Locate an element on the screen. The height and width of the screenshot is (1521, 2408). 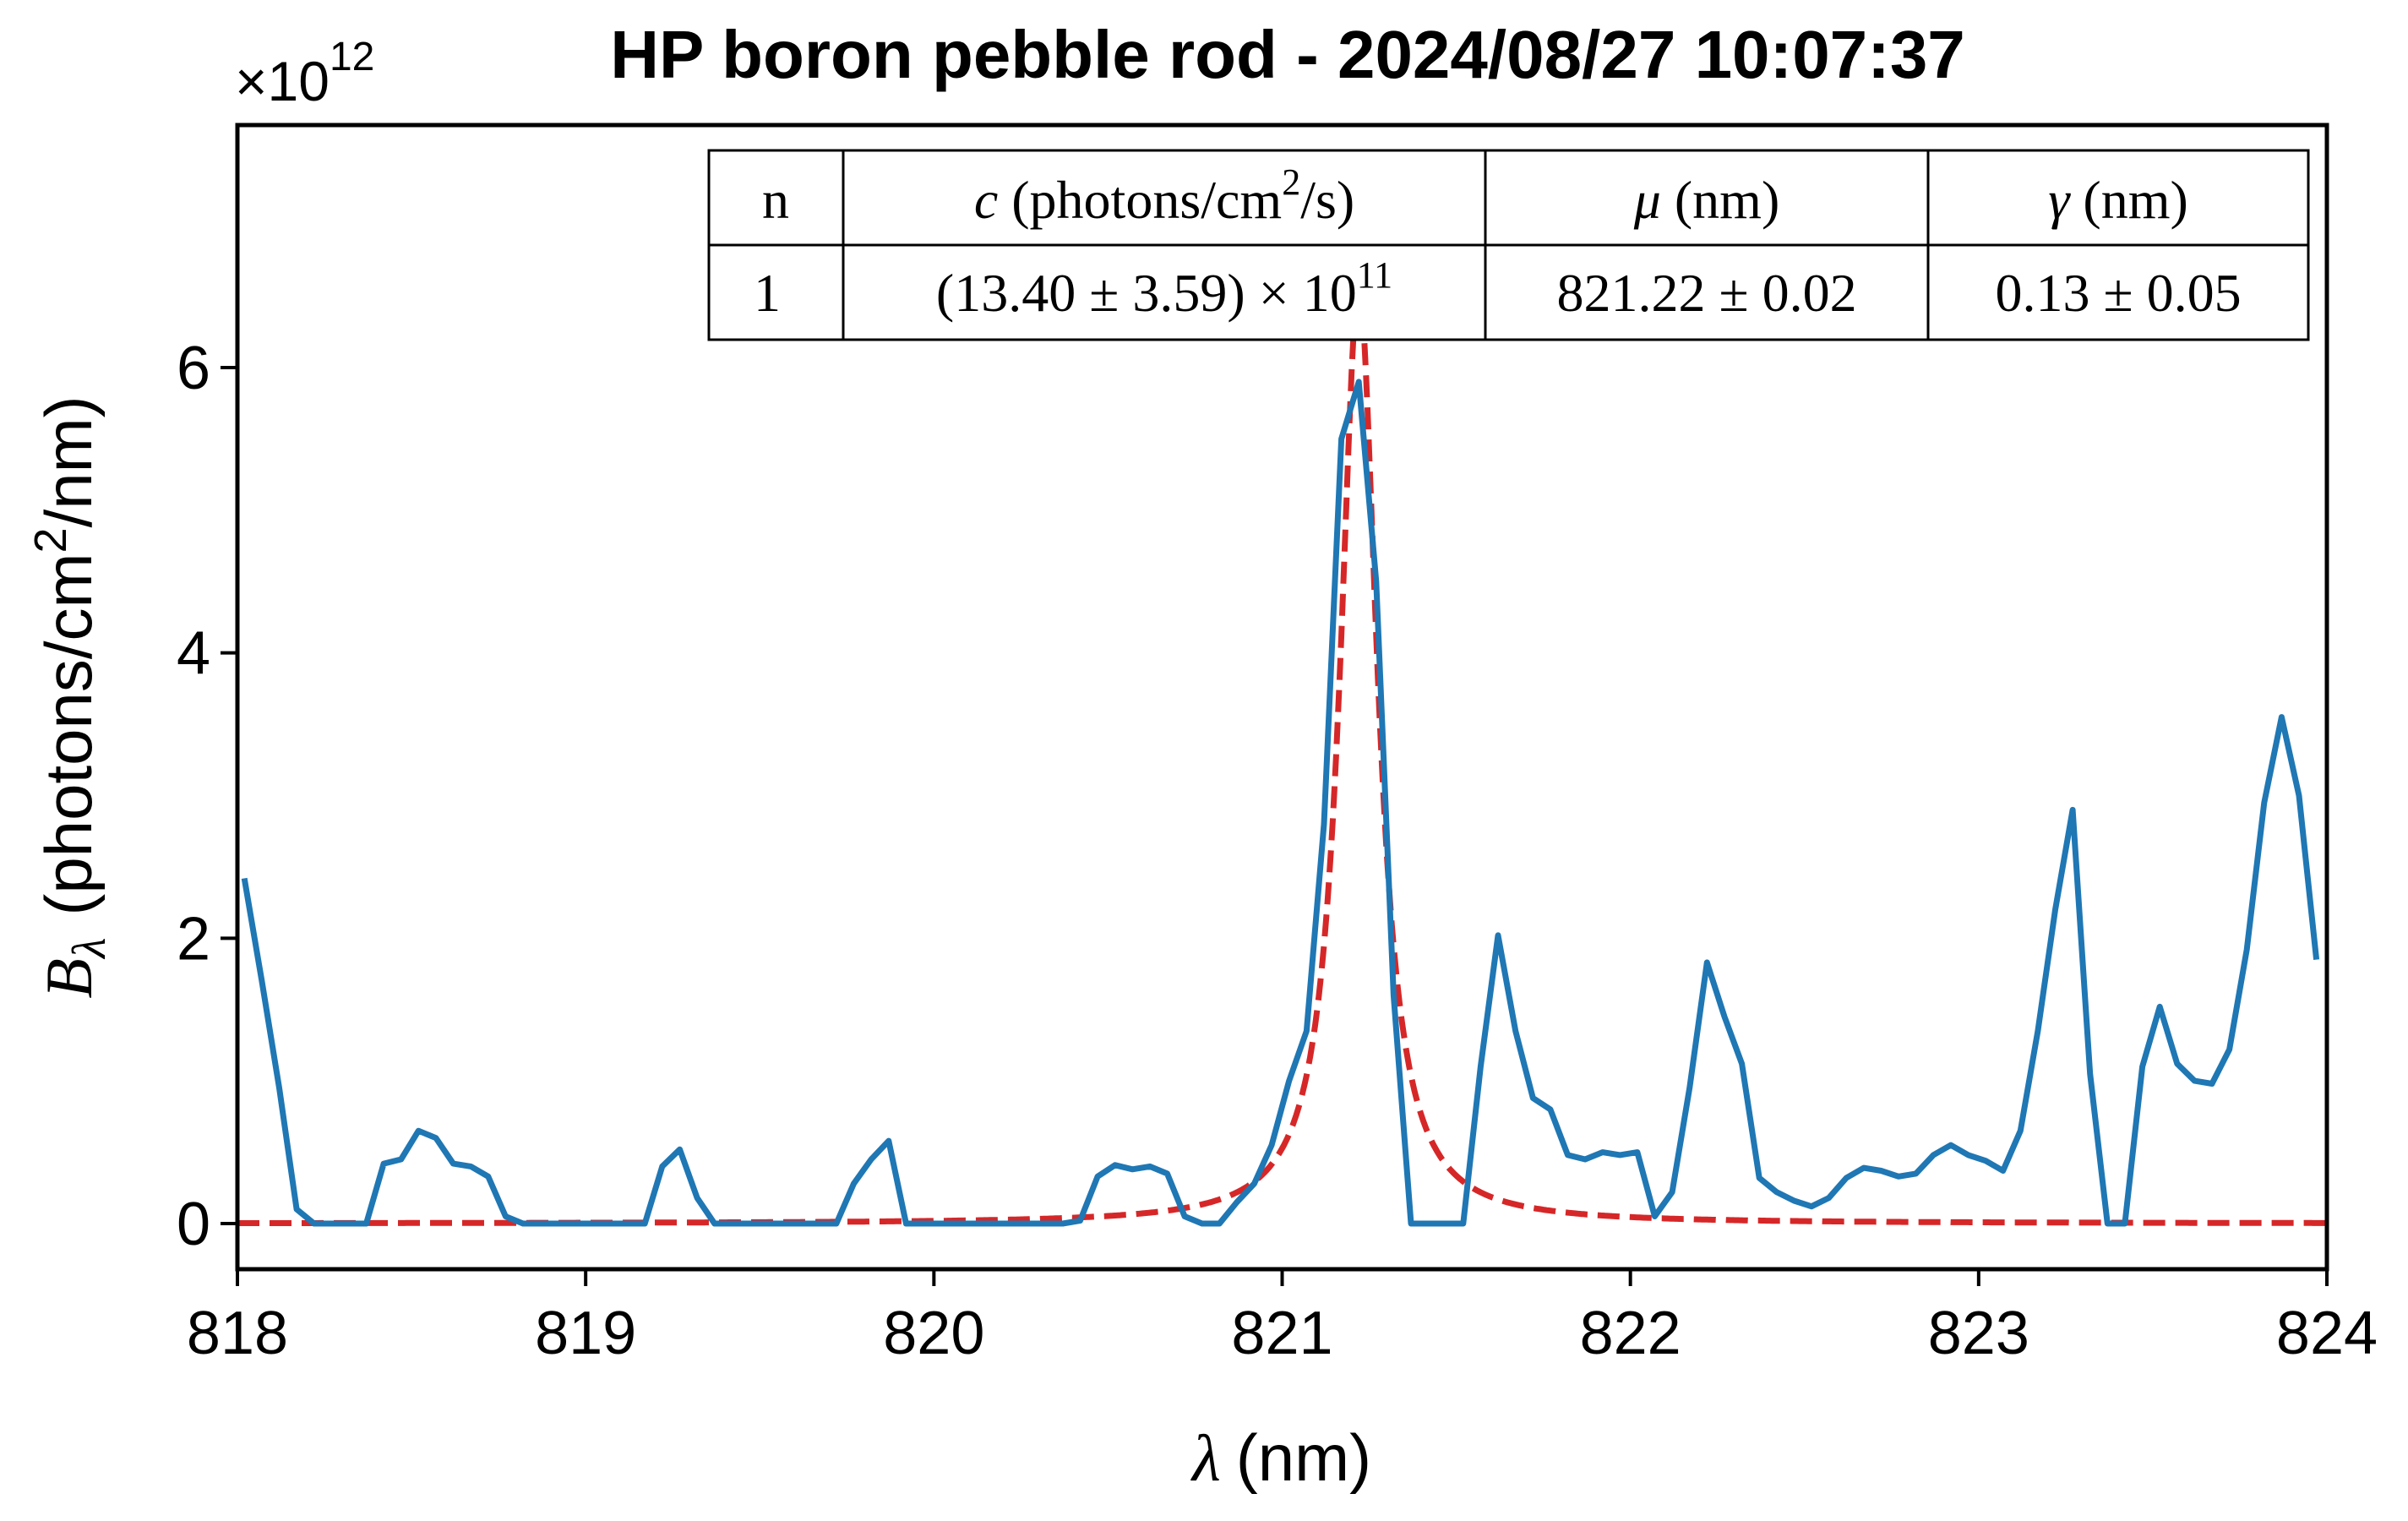
y-tick-label: 6 is located at coordinates (193, 368).